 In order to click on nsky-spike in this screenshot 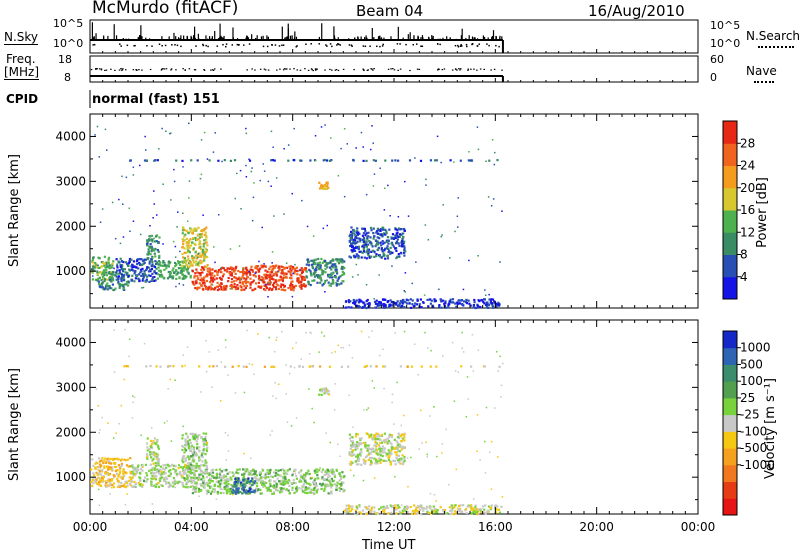, I will do `click(246, 38)`.